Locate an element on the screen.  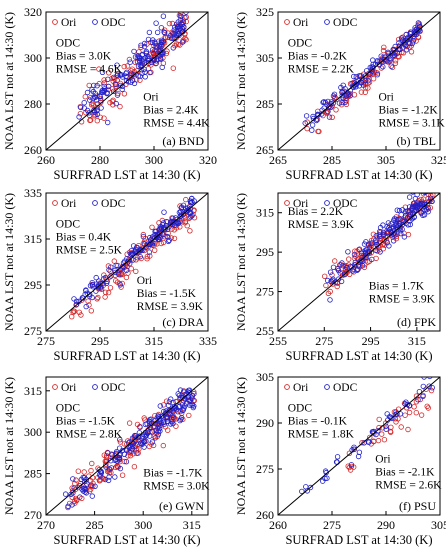
x-tick-label: 275 is located at coordinates (46, 341).